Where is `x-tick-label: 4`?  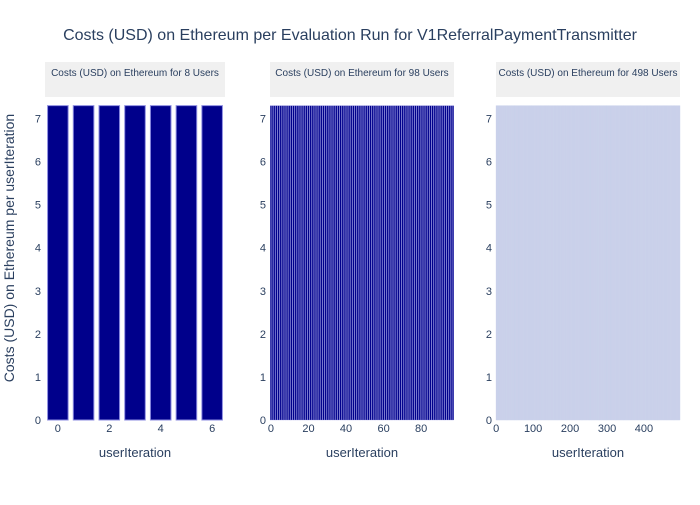
x-tick-label: 4 is located at coordinates (161, 429).